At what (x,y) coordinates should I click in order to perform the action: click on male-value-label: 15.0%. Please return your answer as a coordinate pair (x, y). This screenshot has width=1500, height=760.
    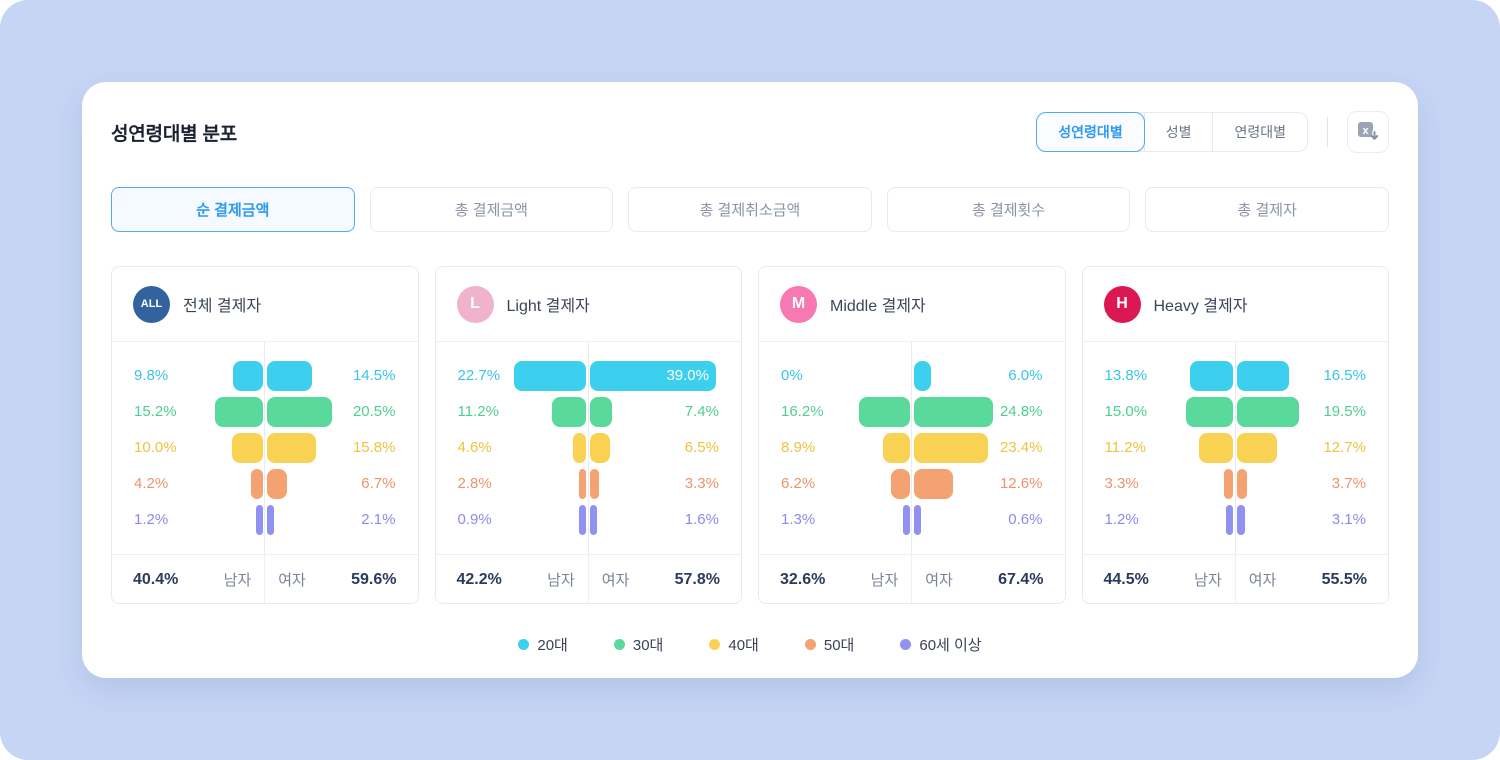
    Looking at the image, I should click on (1126, 411).